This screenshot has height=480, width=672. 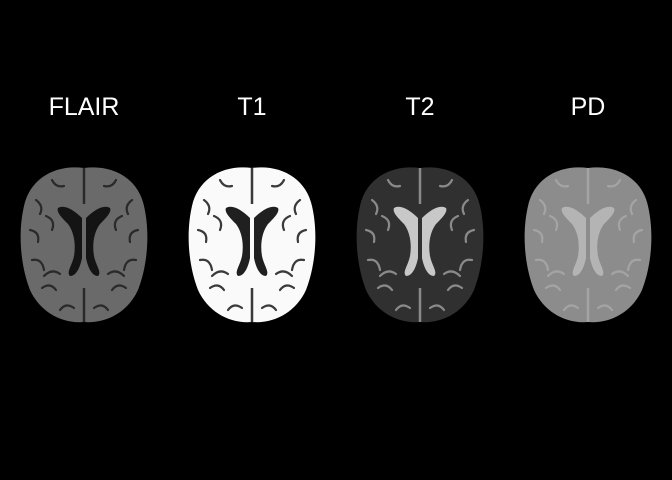 What do you see at coordinates (420, 107) in the screenshot?
I see `panel-label-t2: T2` at bounding box center [420, 107].